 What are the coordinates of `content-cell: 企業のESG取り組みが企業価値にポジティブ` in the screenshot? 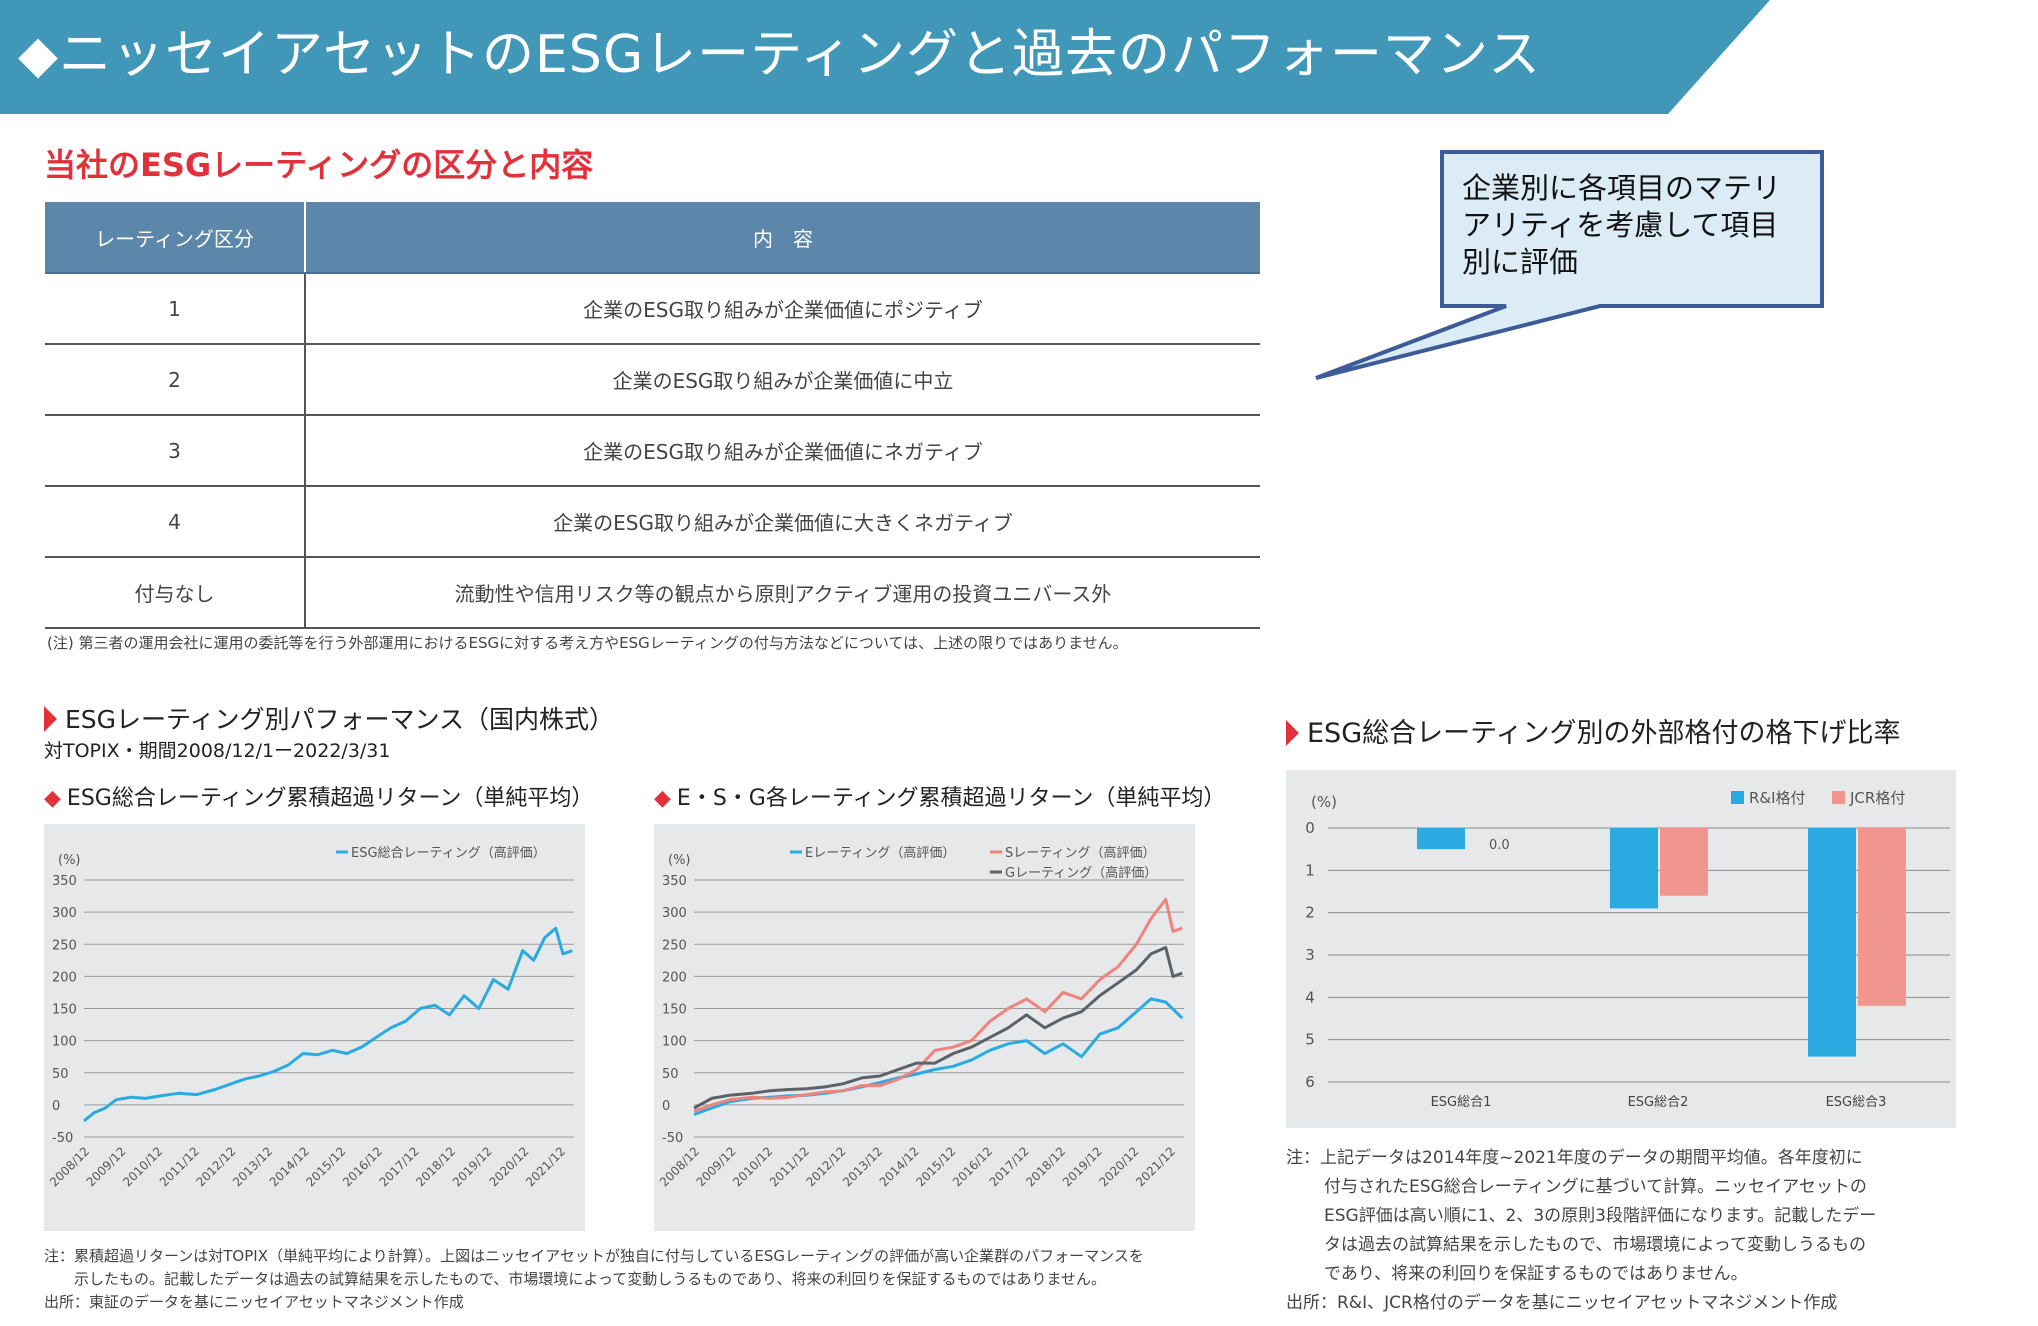 It's located at (782, 309).